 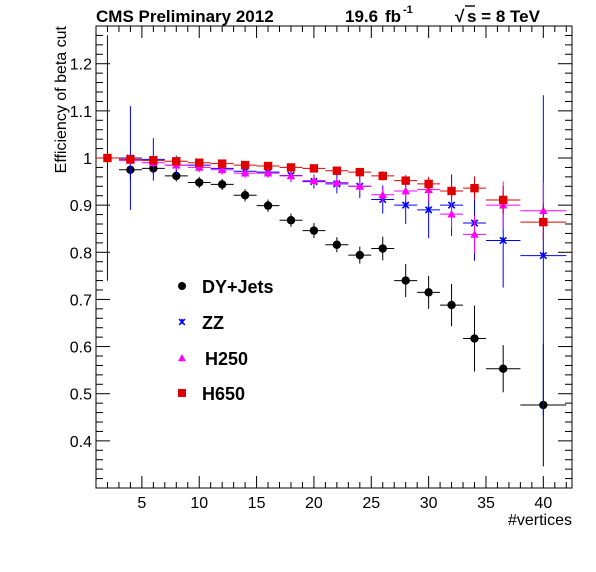 I want to click on y-tick-labels: 0.4 0.5 0.6 0.7 0.8 0.9 1 1.1 1.2, so click(x=81, y=254).